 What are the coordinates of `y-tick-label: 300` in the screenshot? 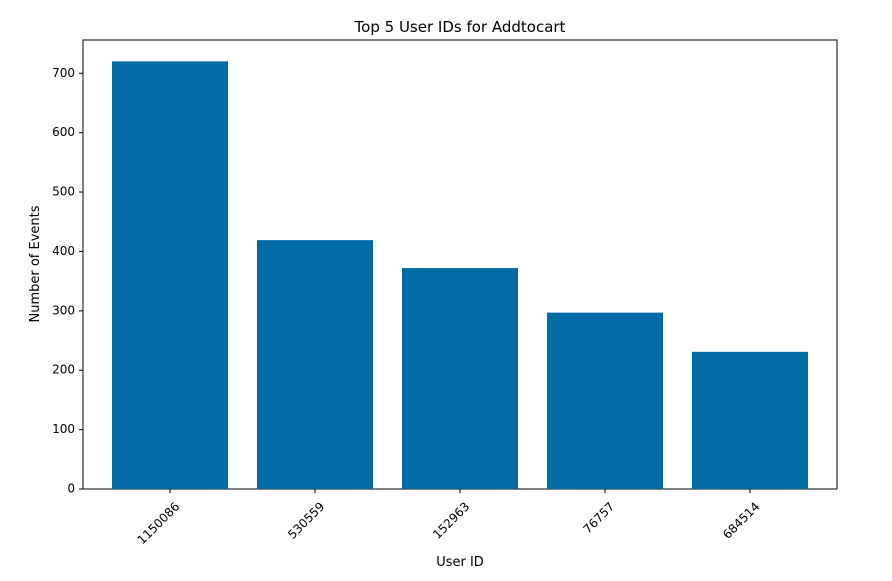 It's located at (63, 310).